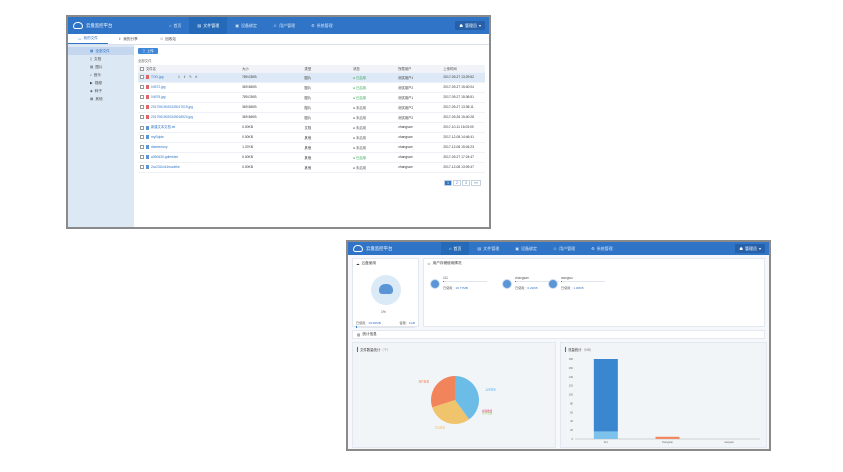 This screenshot has height=472, width=843. I want to click on file-name: 20170619020349017019.jpg, so click(172, 106).